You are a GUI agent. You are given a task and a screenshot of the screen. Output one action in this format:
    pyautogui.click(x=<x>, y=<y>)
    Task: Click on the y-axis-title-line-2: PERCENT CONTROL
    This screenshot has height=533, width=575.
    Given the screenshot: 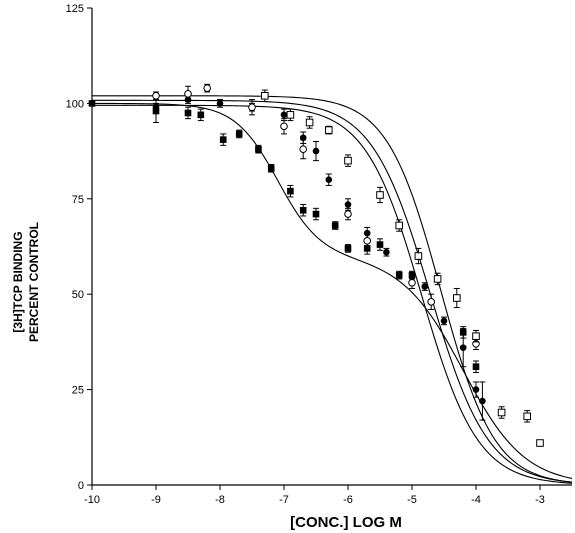 What is the action you would take?
    pyautogui.click(x=34, y=282)
    